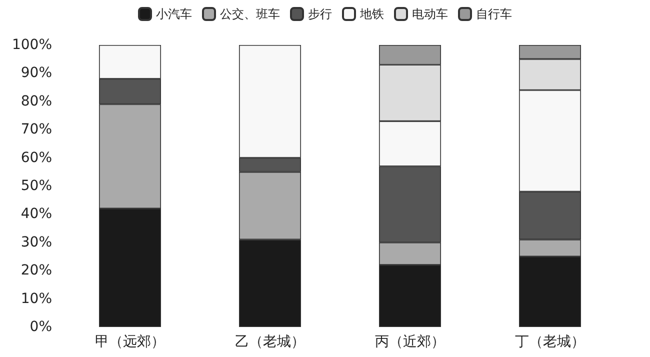 The width and height of the screenshot is (650, 357). What do you see at coordinates (410, 342) in the screenshot?
I see `x-tick-label: 丙（近郊）` at bounding box center [410, 342].